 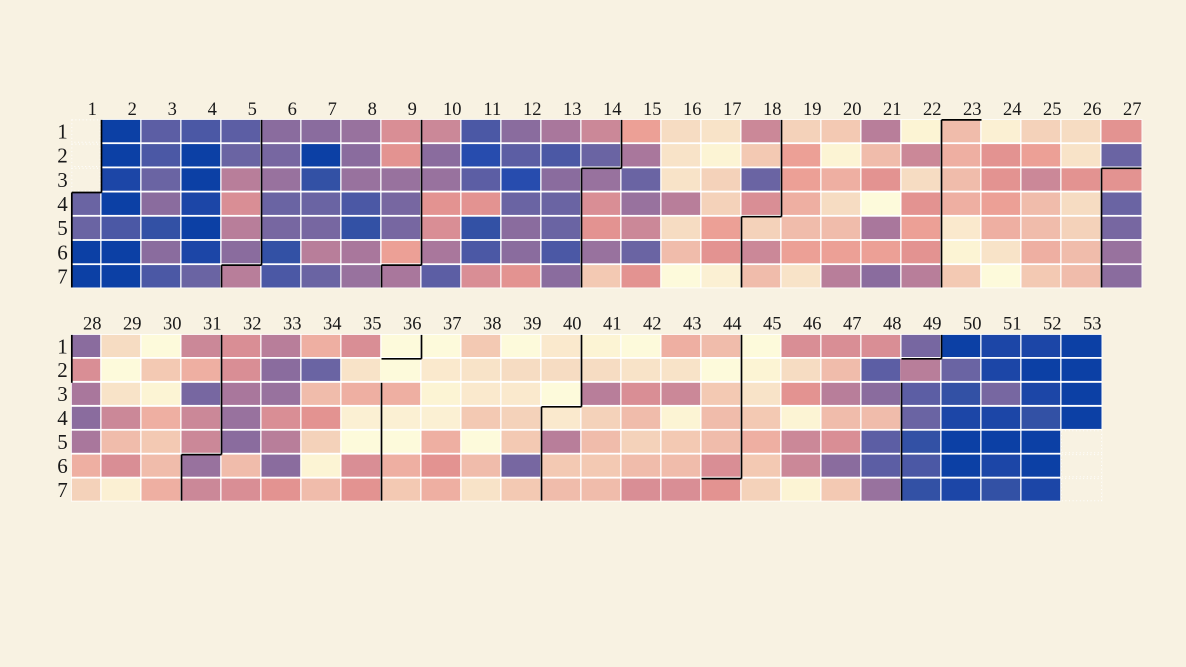 I want to click on svg-text: 41, so click(x=612, y=325).